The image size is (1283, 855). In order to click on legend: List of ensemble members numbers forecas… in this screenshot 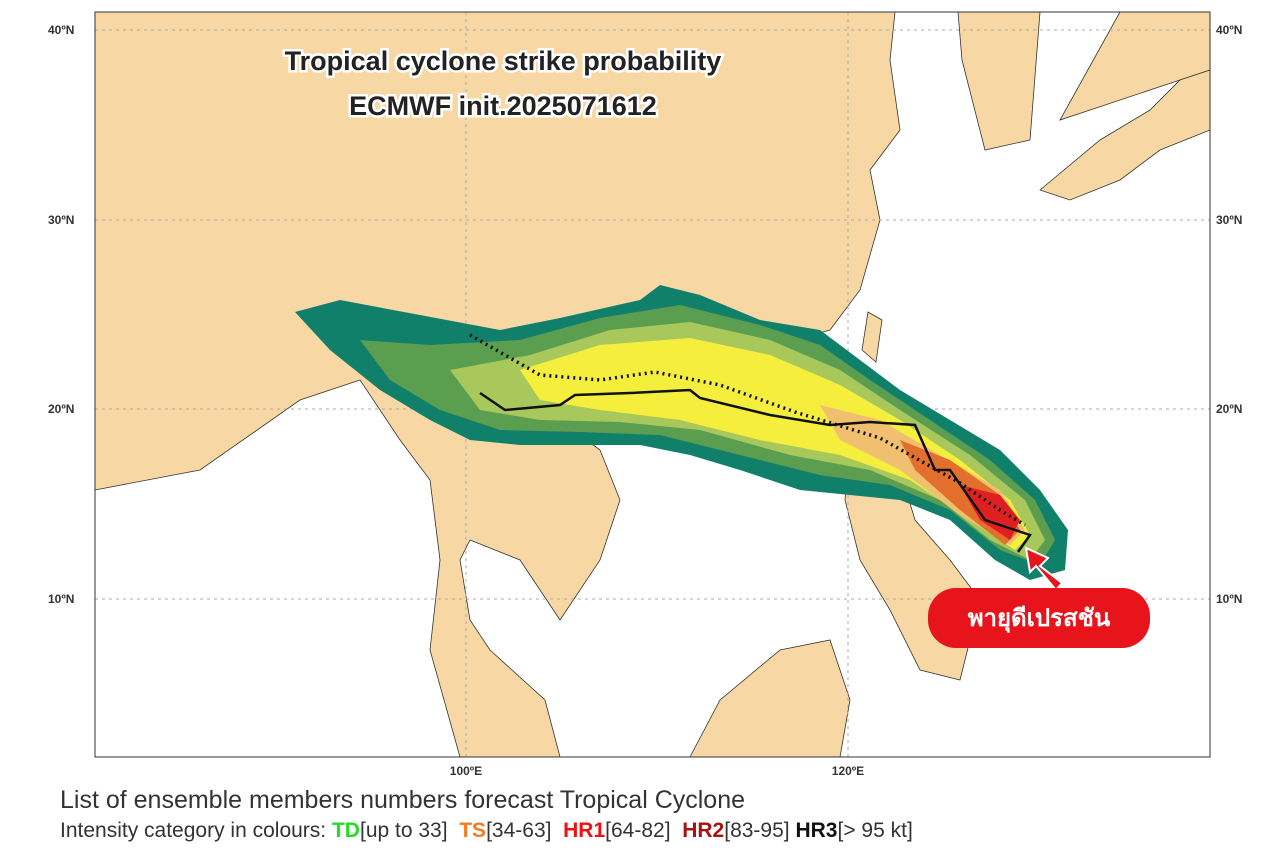, I will do `click(486, 814)`.